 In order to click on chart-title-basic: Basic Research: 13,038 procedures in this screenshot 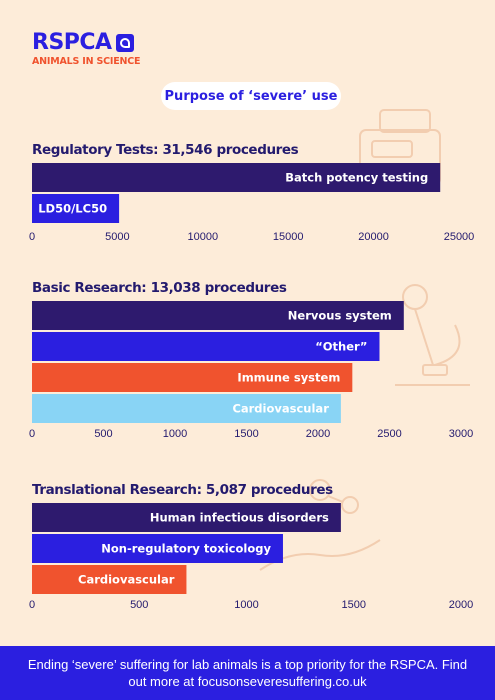, I will do `click(159, 288)`.